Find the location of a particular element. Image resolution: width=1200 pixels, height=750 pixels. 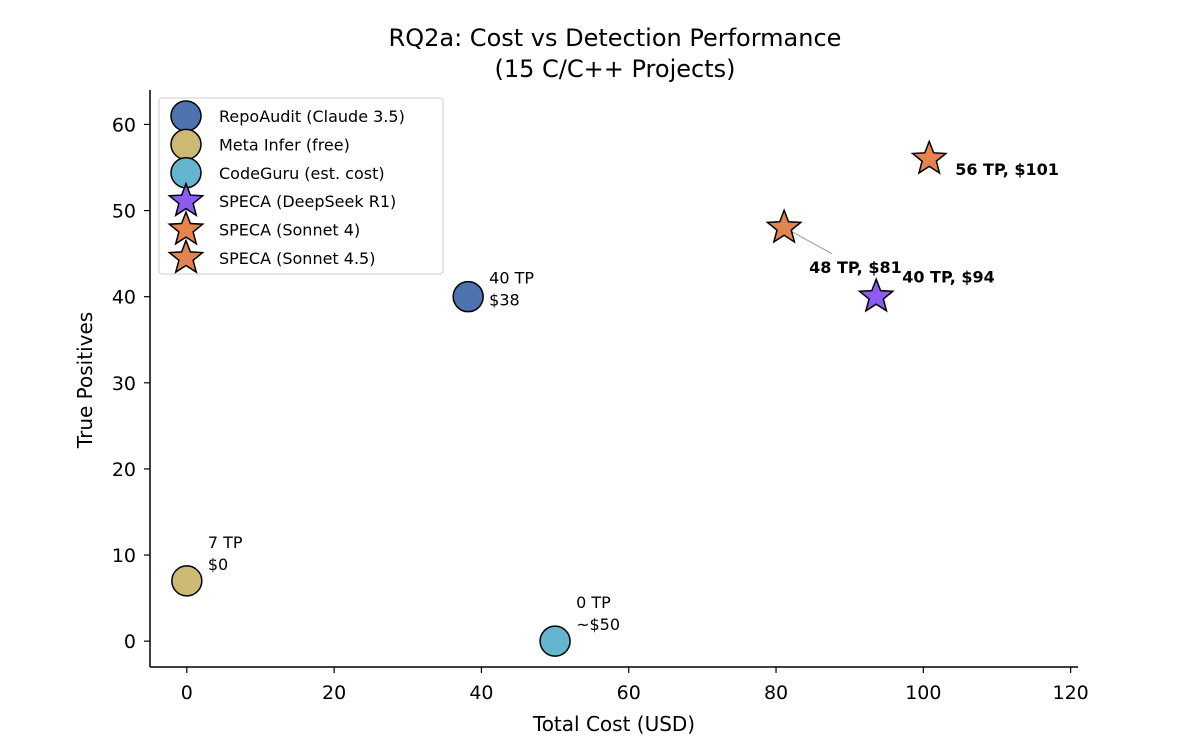

data-label: ~$50 is located at coordinates (598, 624).